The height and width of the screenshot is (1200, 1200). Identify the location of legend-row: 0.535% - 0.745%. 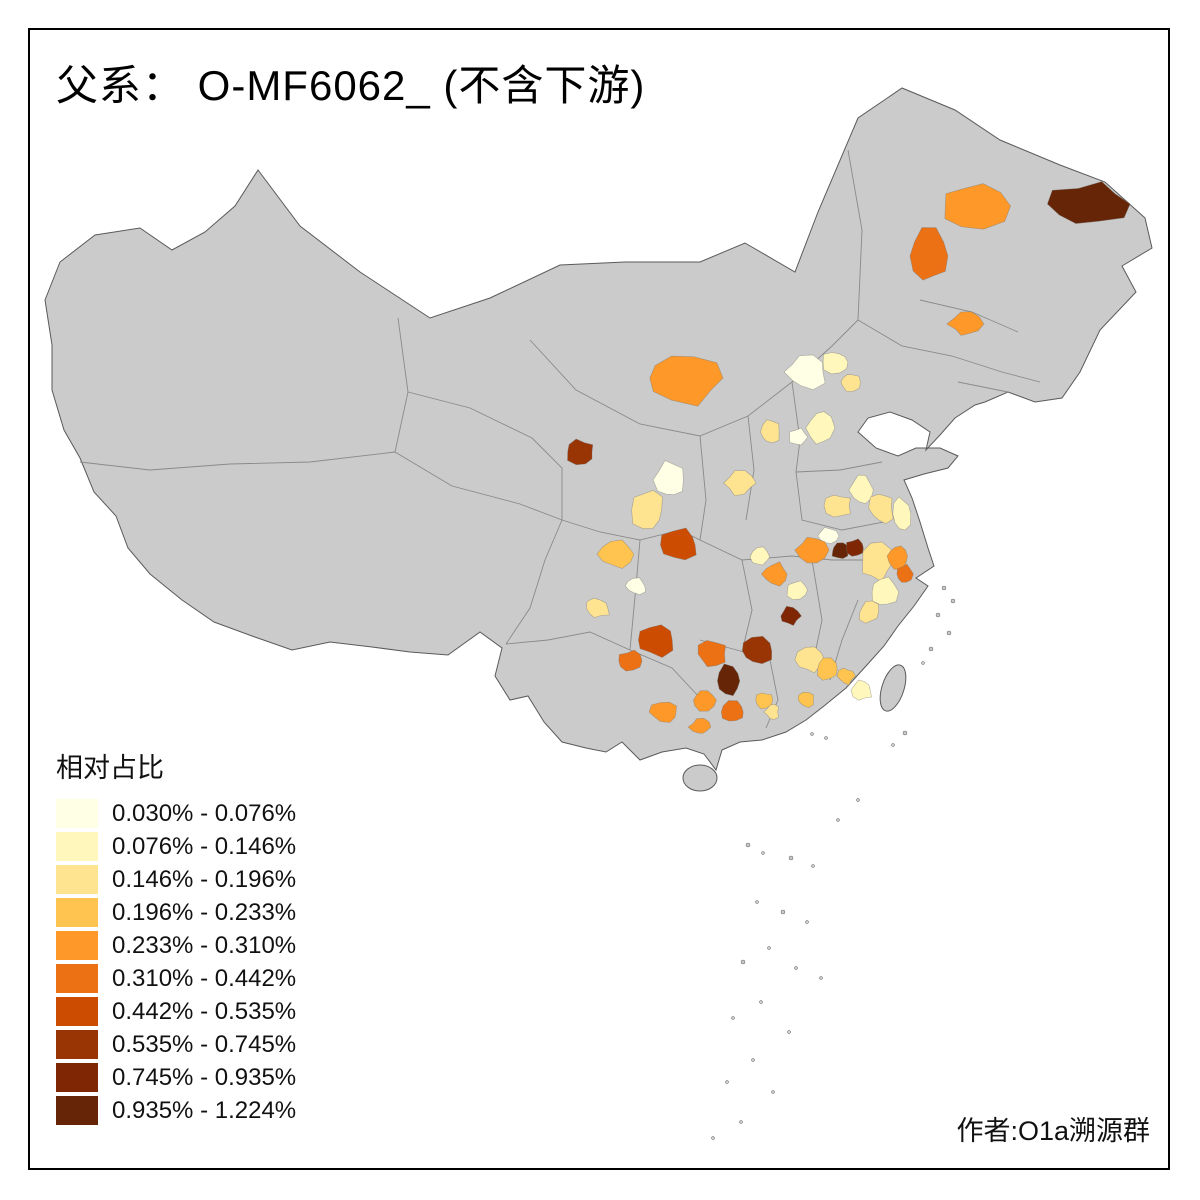
(176, 1044).